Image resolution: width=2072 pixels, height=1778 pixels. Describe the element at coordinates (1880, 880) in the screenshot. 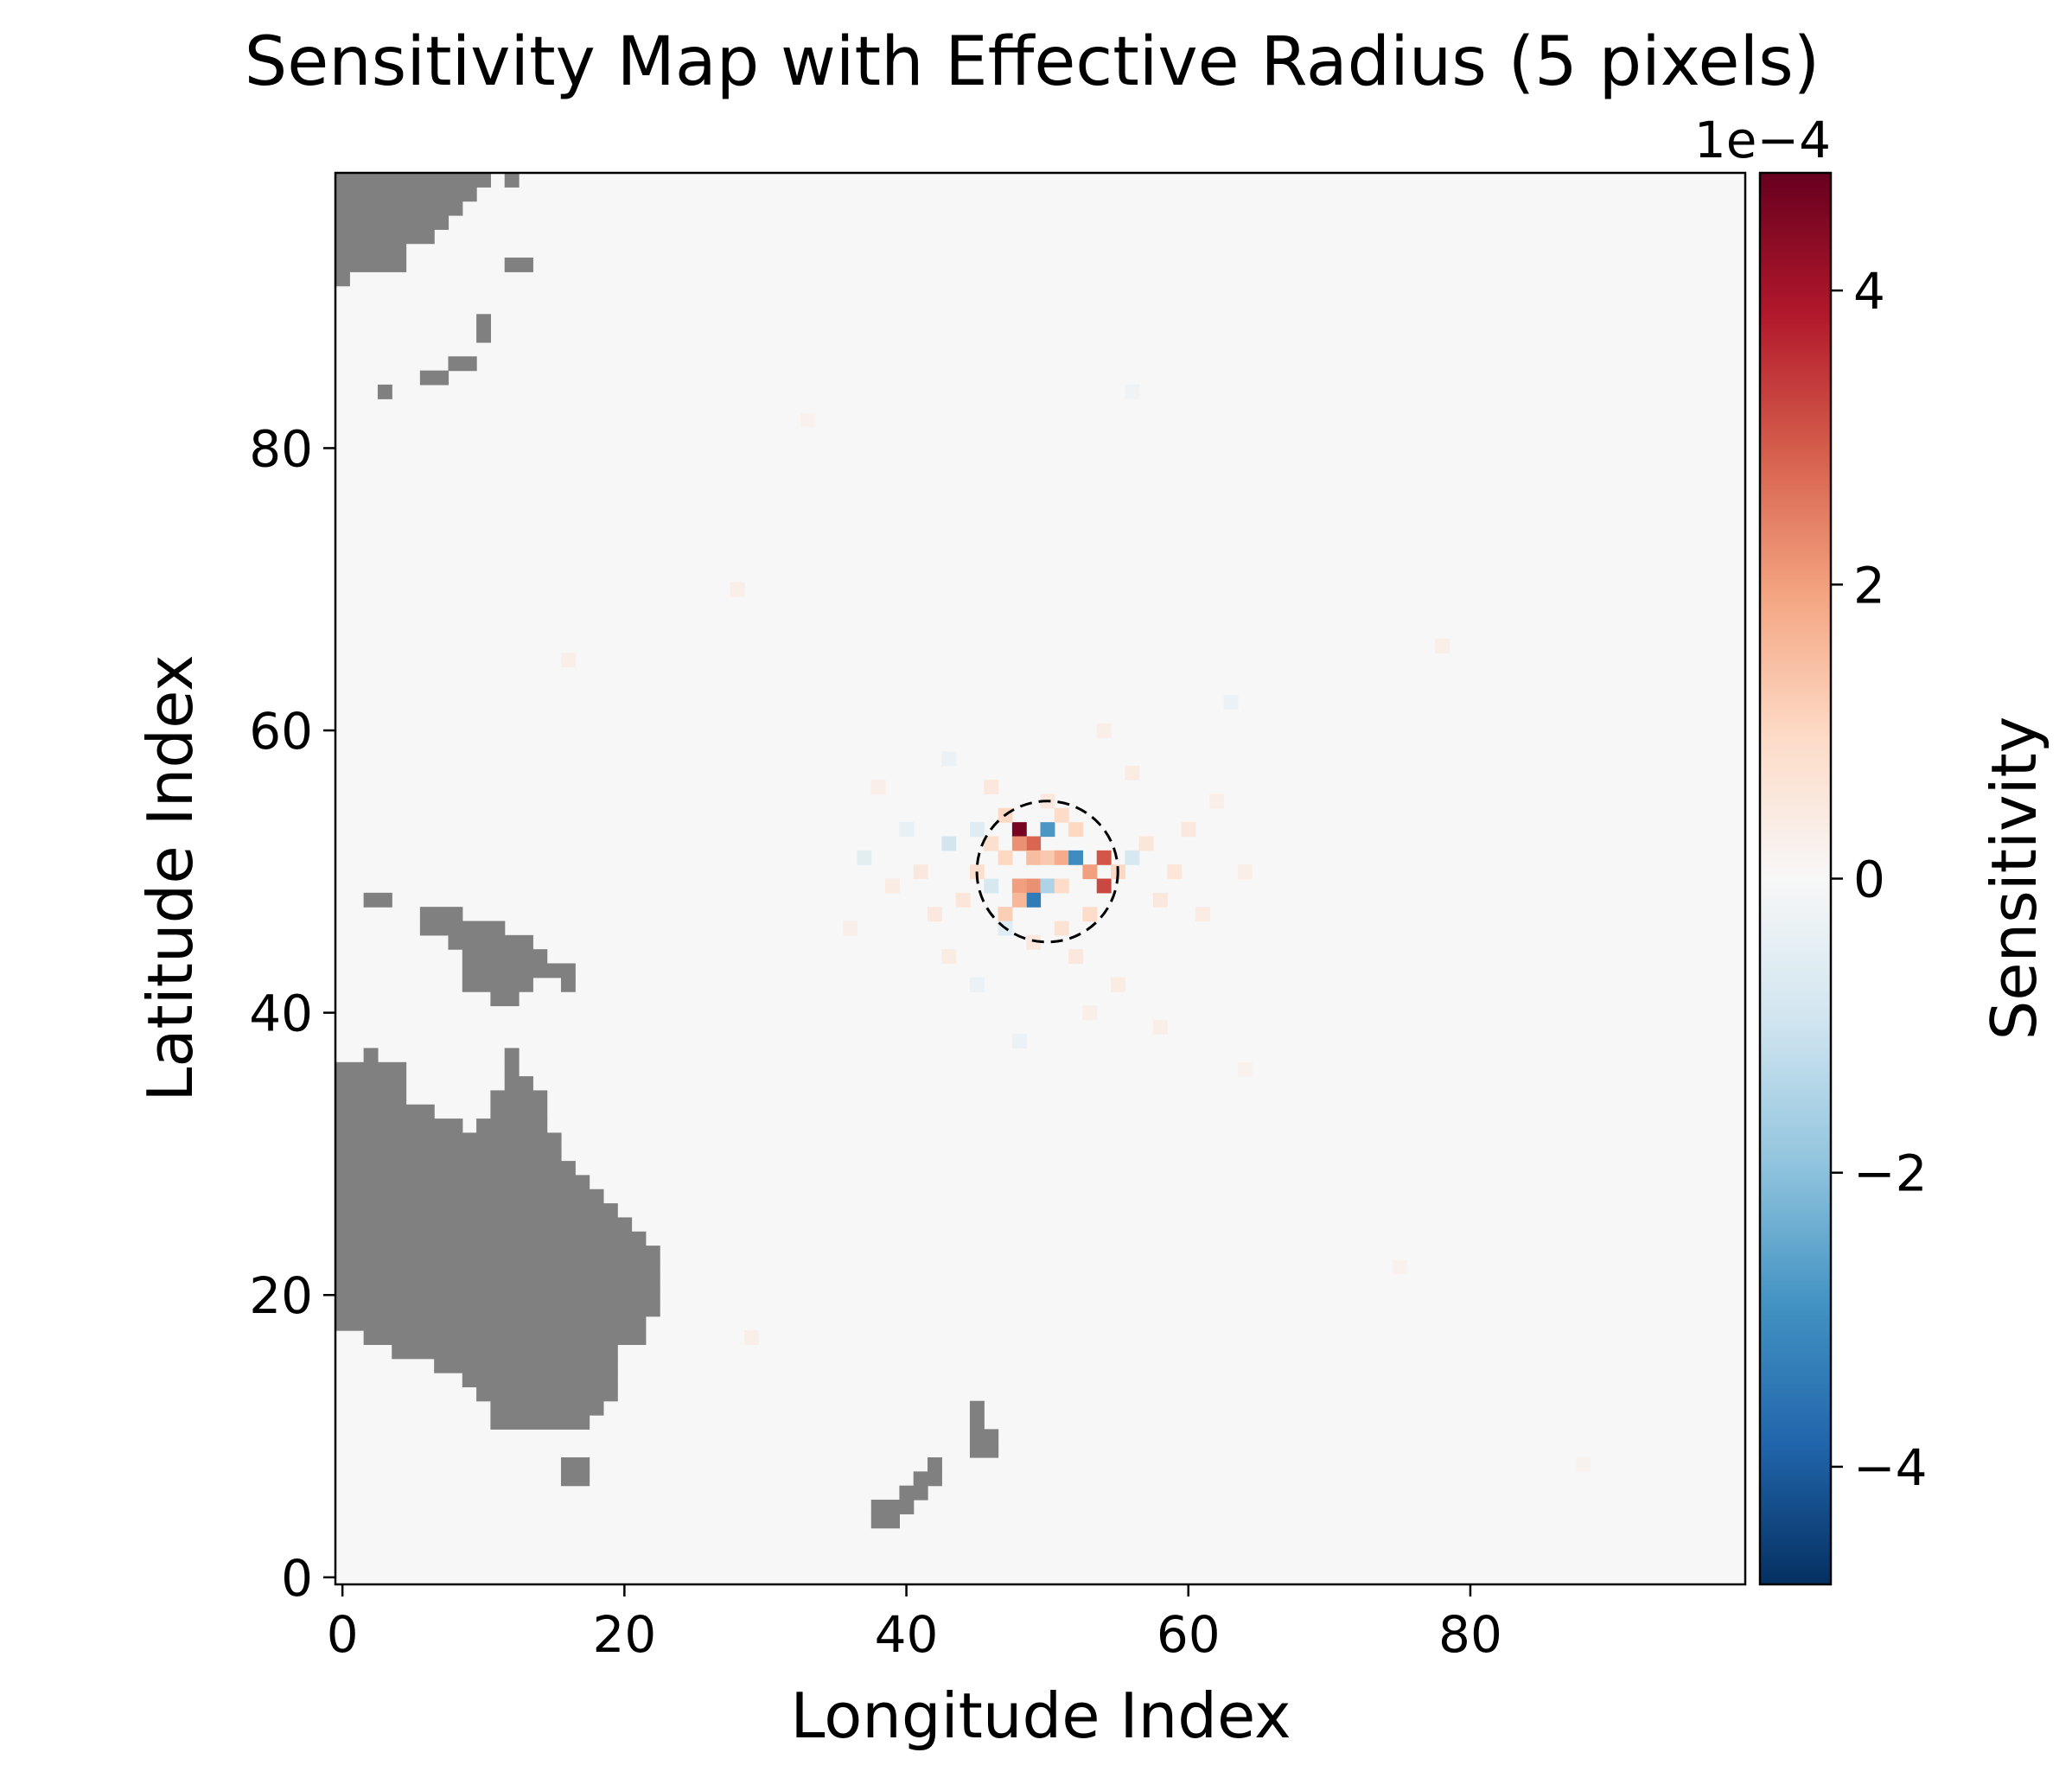

I see `colorbar-ticks: −4 −2 0 2 4` at that location.